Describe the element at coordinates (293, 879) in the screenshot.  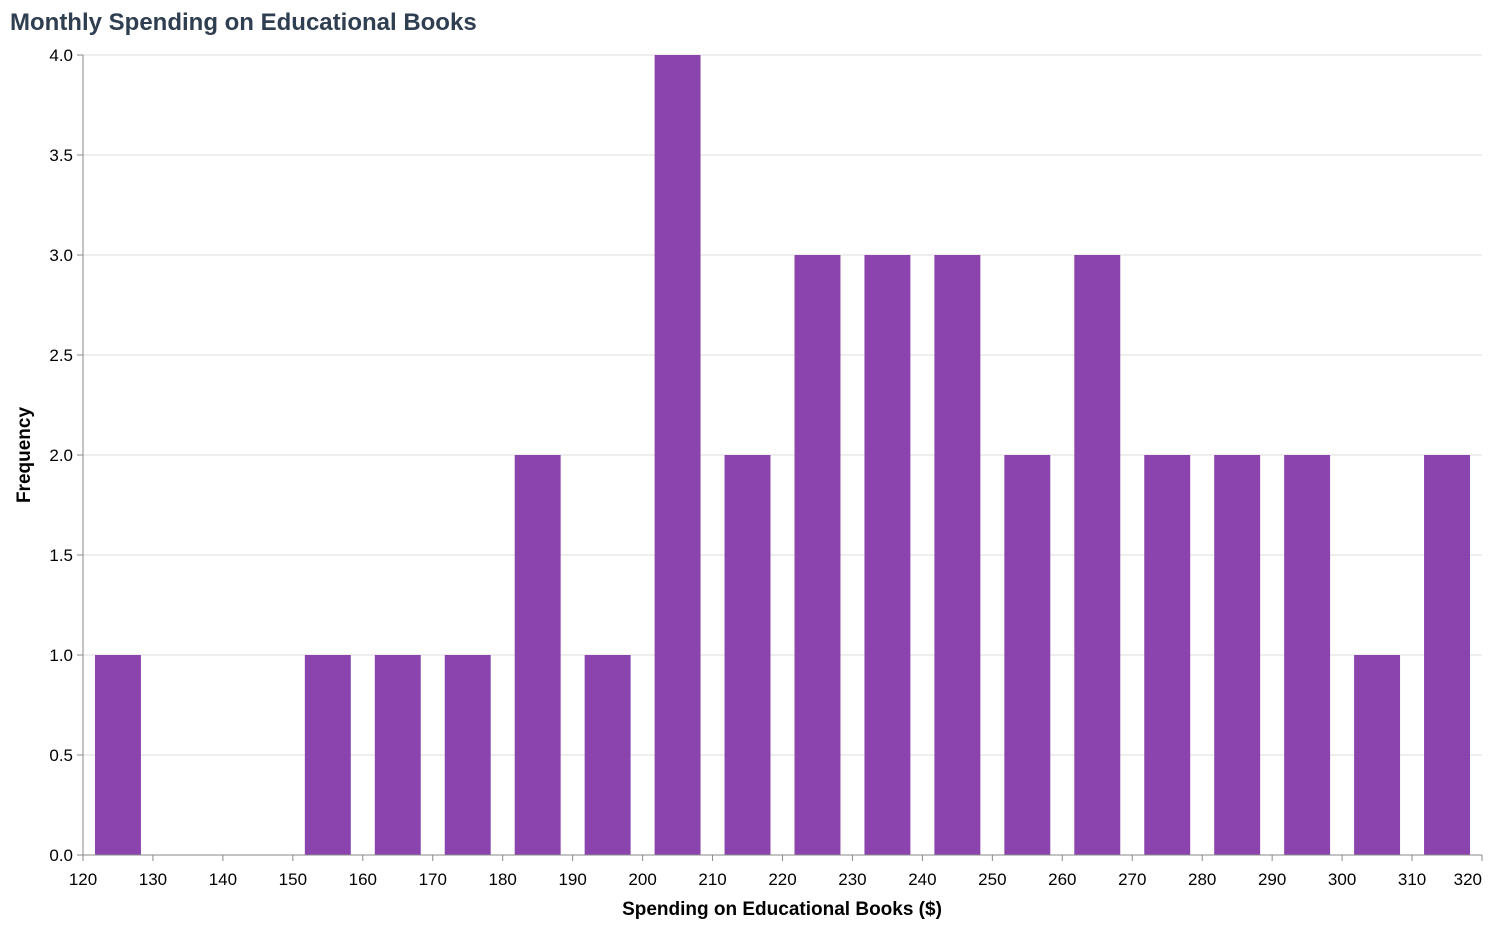
I see `x-tick-label: 150` at that location.